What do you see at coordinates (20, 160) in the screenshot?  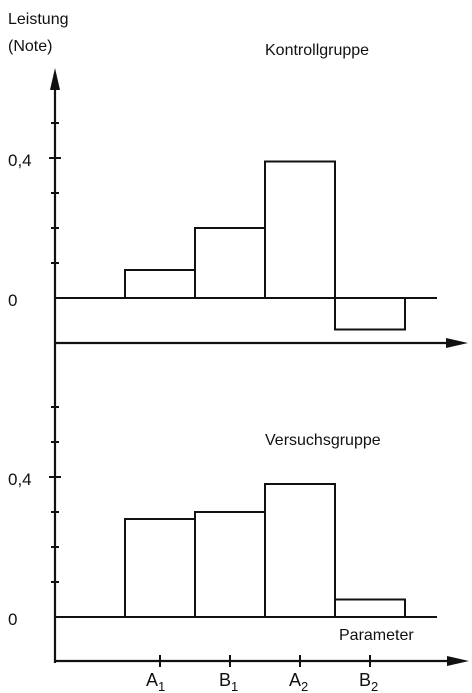 I see `y-tick-label-top-0-4: 0,4` at bounding box center [20, 160].